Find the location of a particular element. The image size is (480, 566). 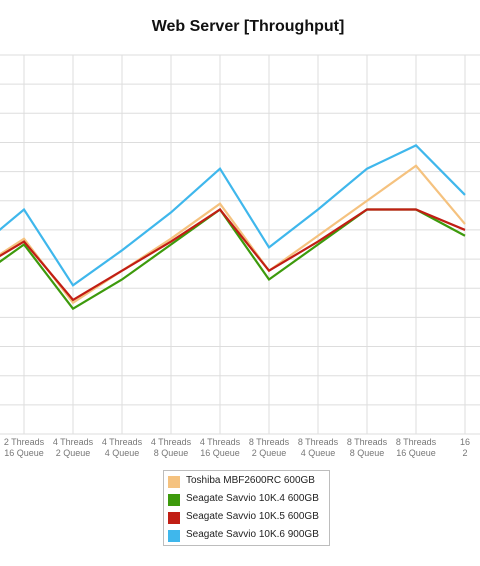

legend-label: Toshiba MBF2600RC 600GB is located at coordinates (250, 480).